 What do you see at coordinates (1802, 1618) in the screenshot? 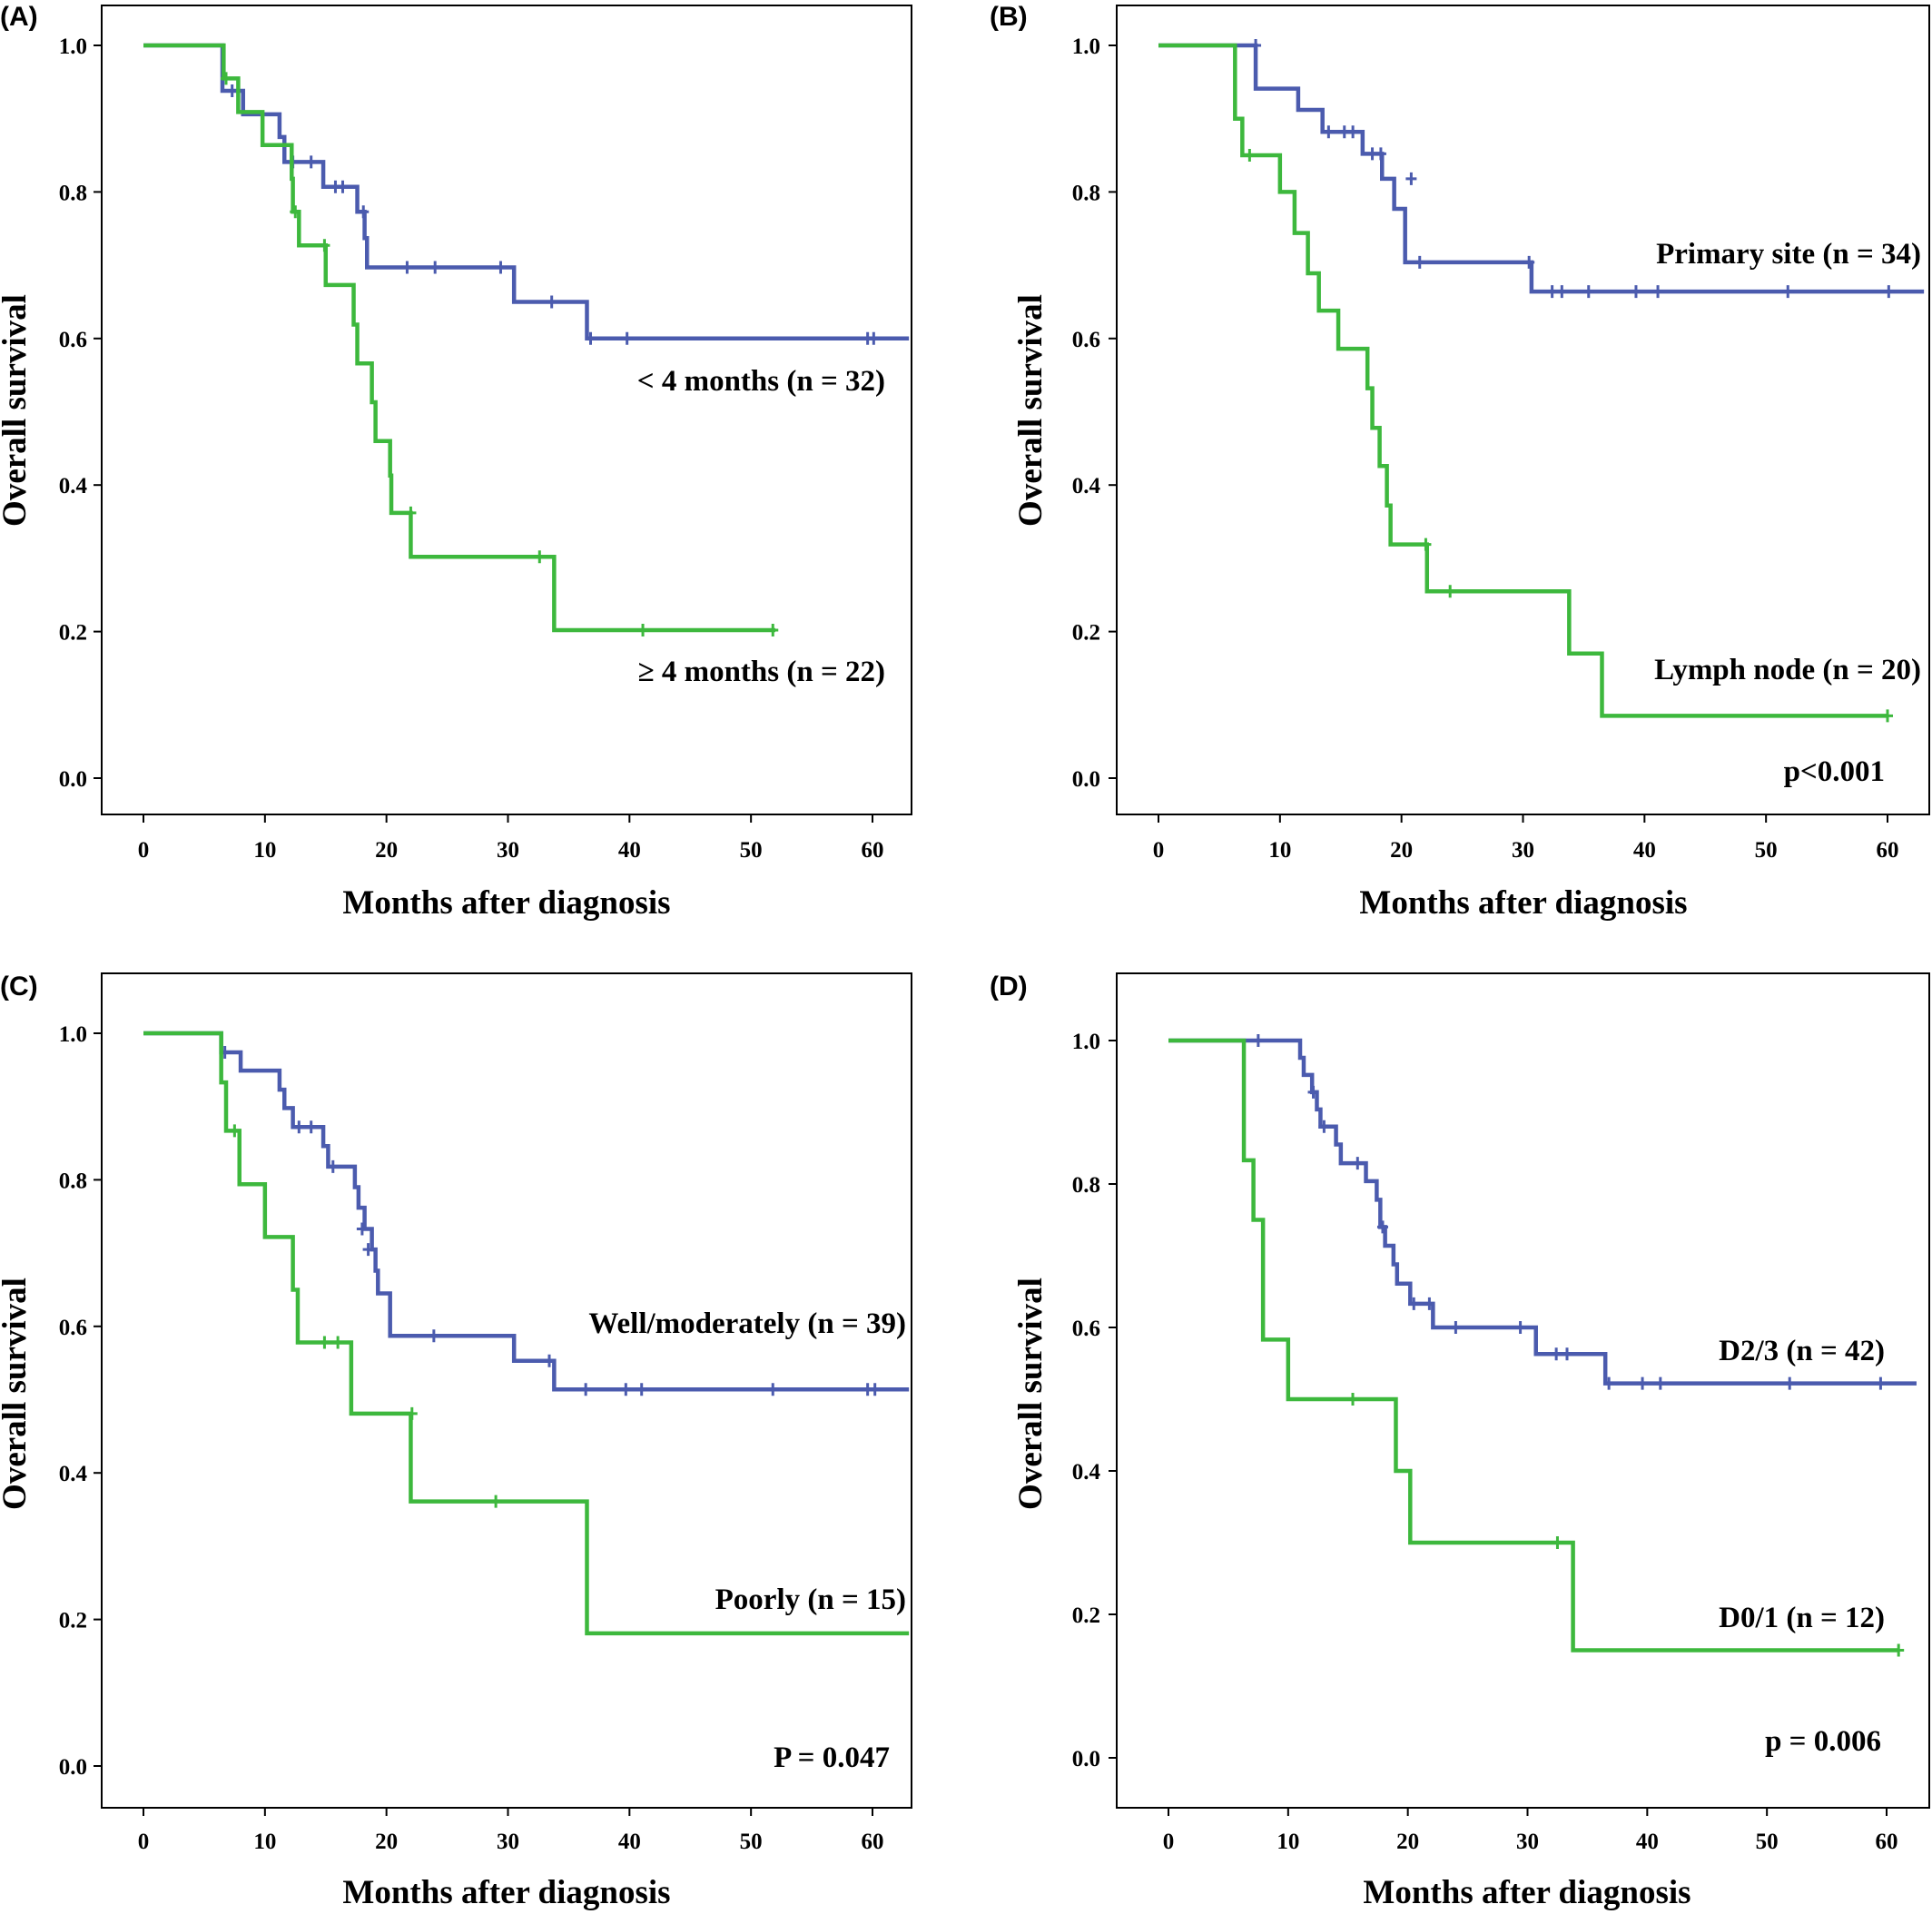
I see `series-annotation: D0/1 (n = 12)` at bounding box center [1802, 1618].